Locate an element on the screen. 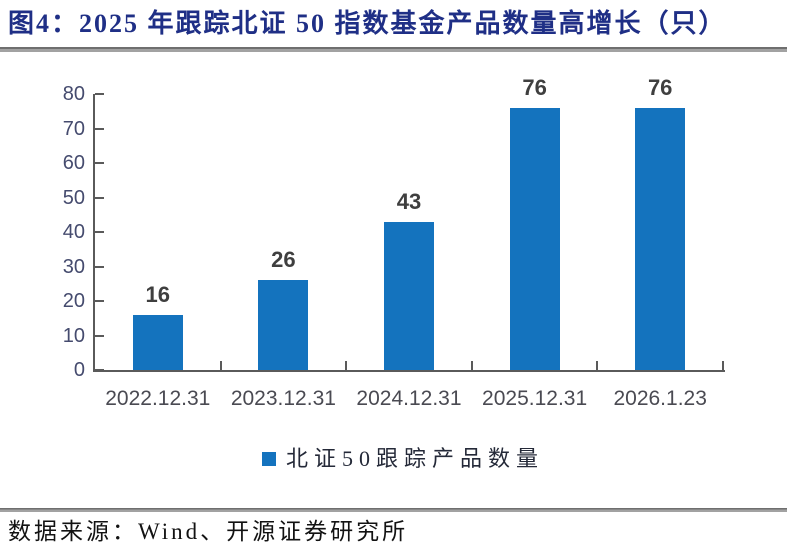 The height and width of the screenshot is (558, 787). x-axis-category-label: 2025.12.31 is located at coordinates (535, 398).